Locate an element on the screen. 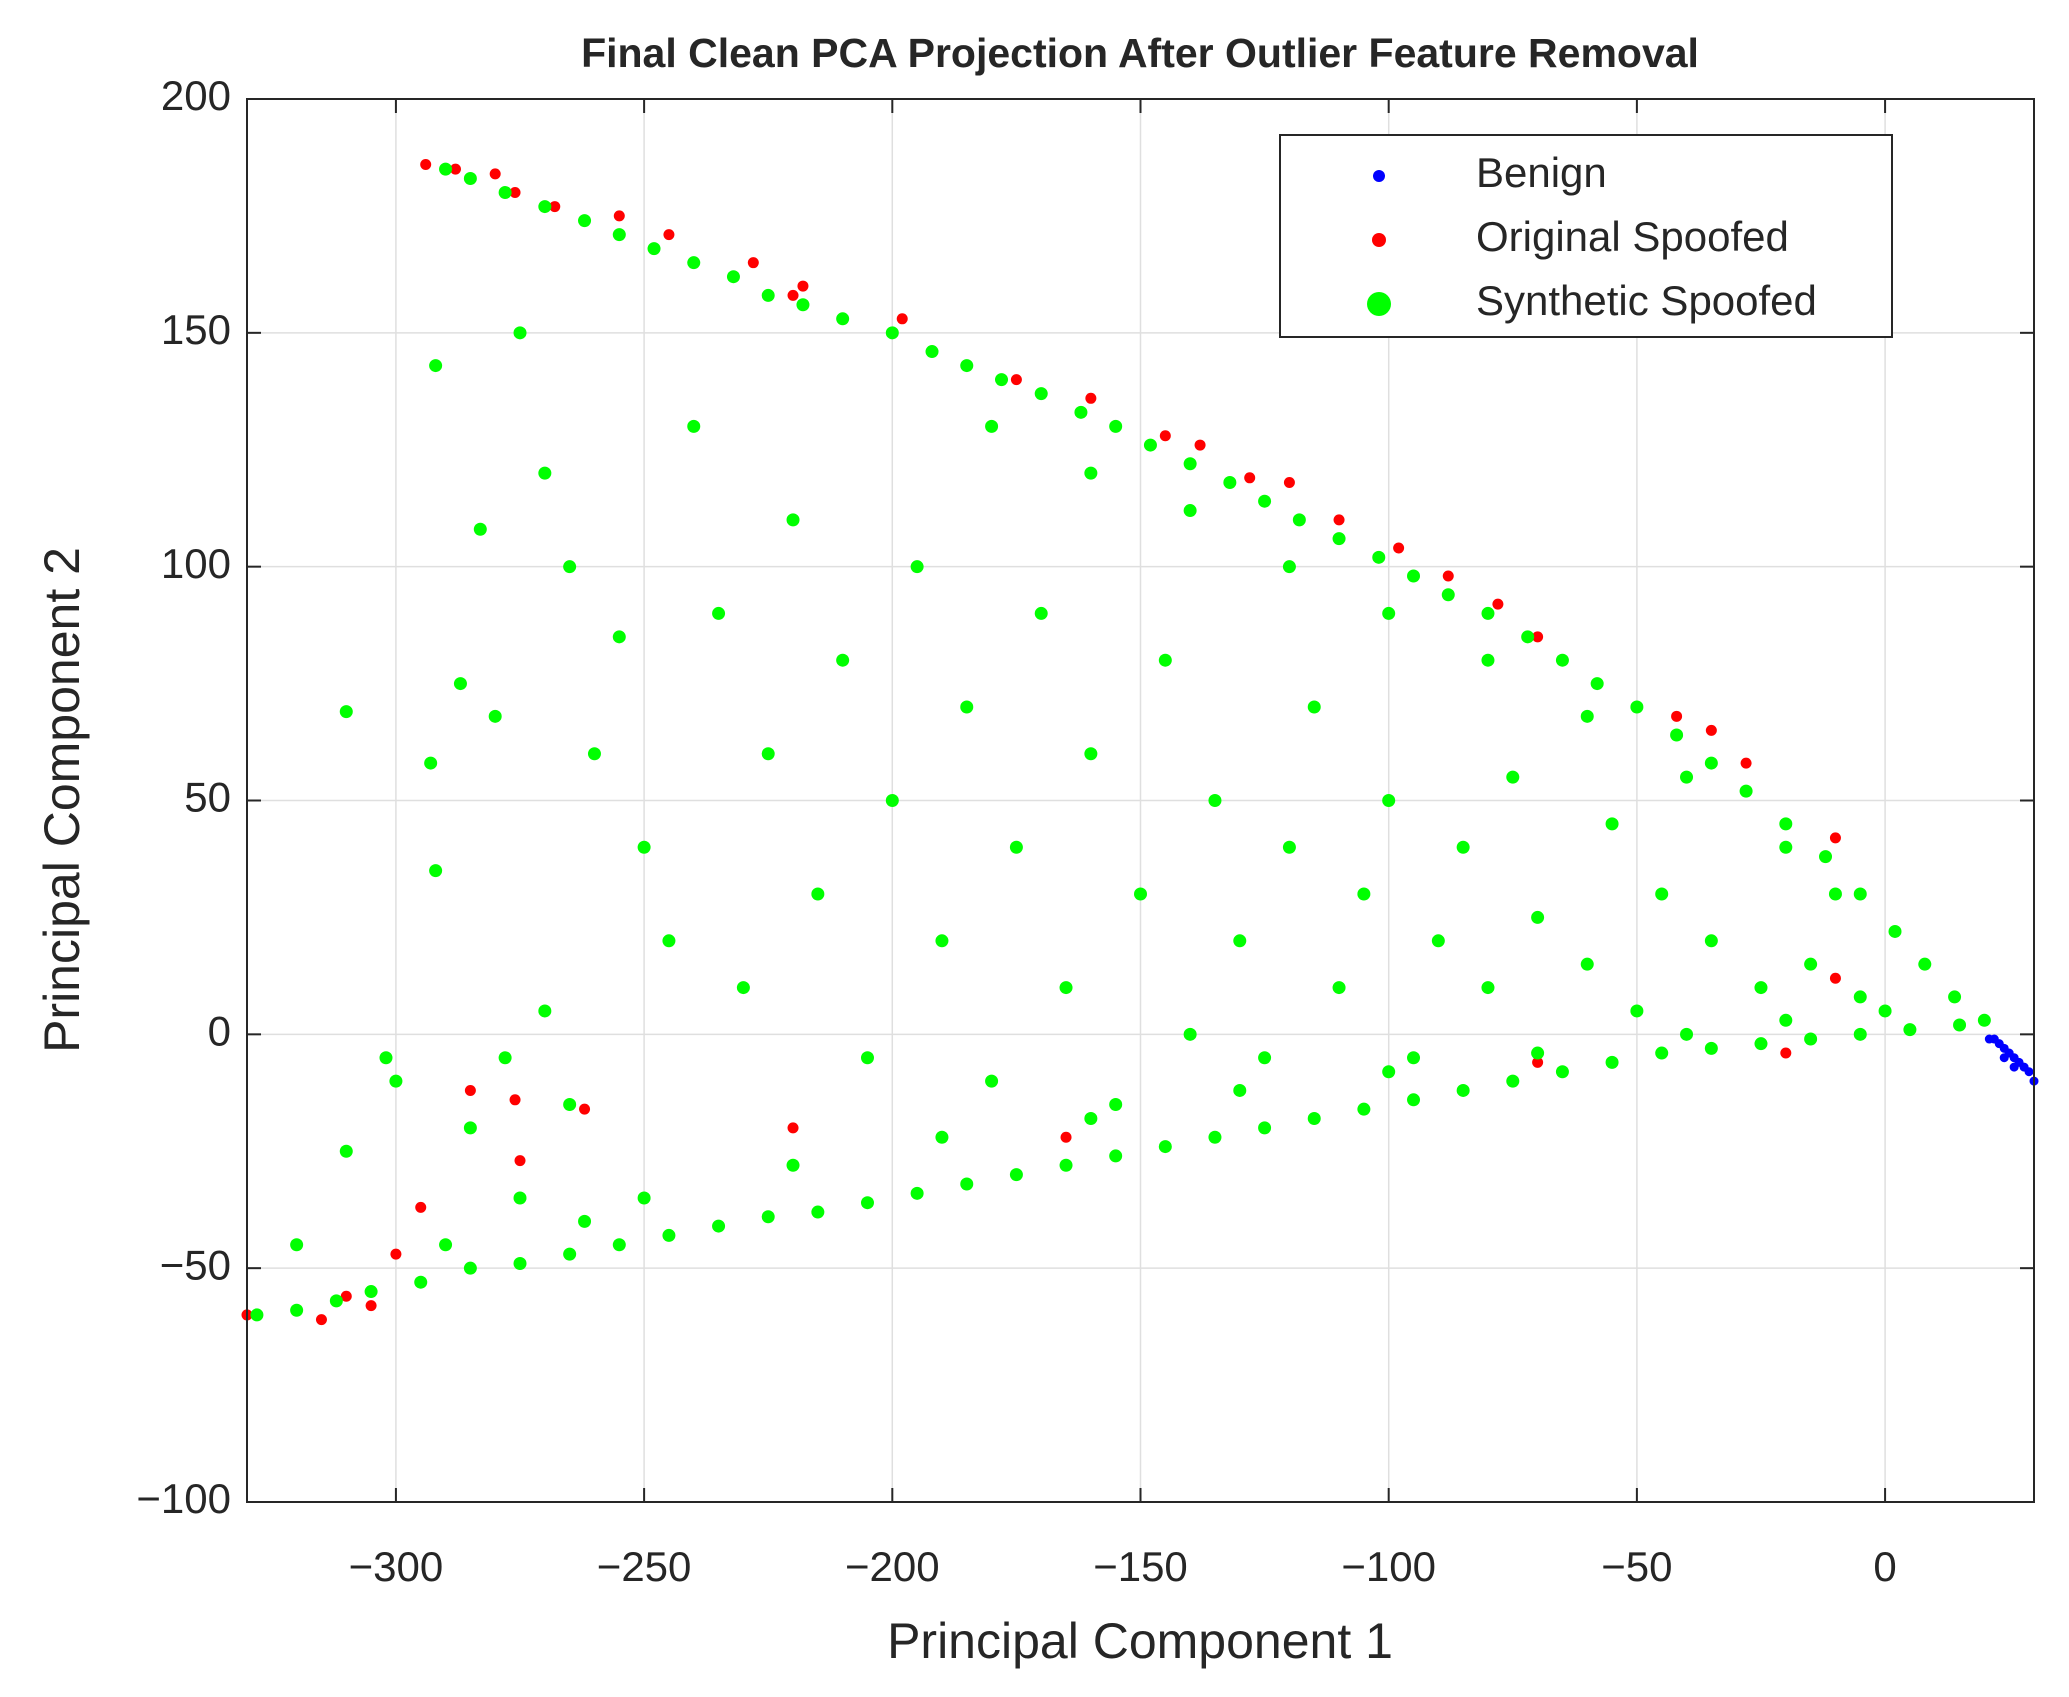 This screenshot has width=2069, height=1697. y-tick-label: 50 is located at coordinates (207, 797).